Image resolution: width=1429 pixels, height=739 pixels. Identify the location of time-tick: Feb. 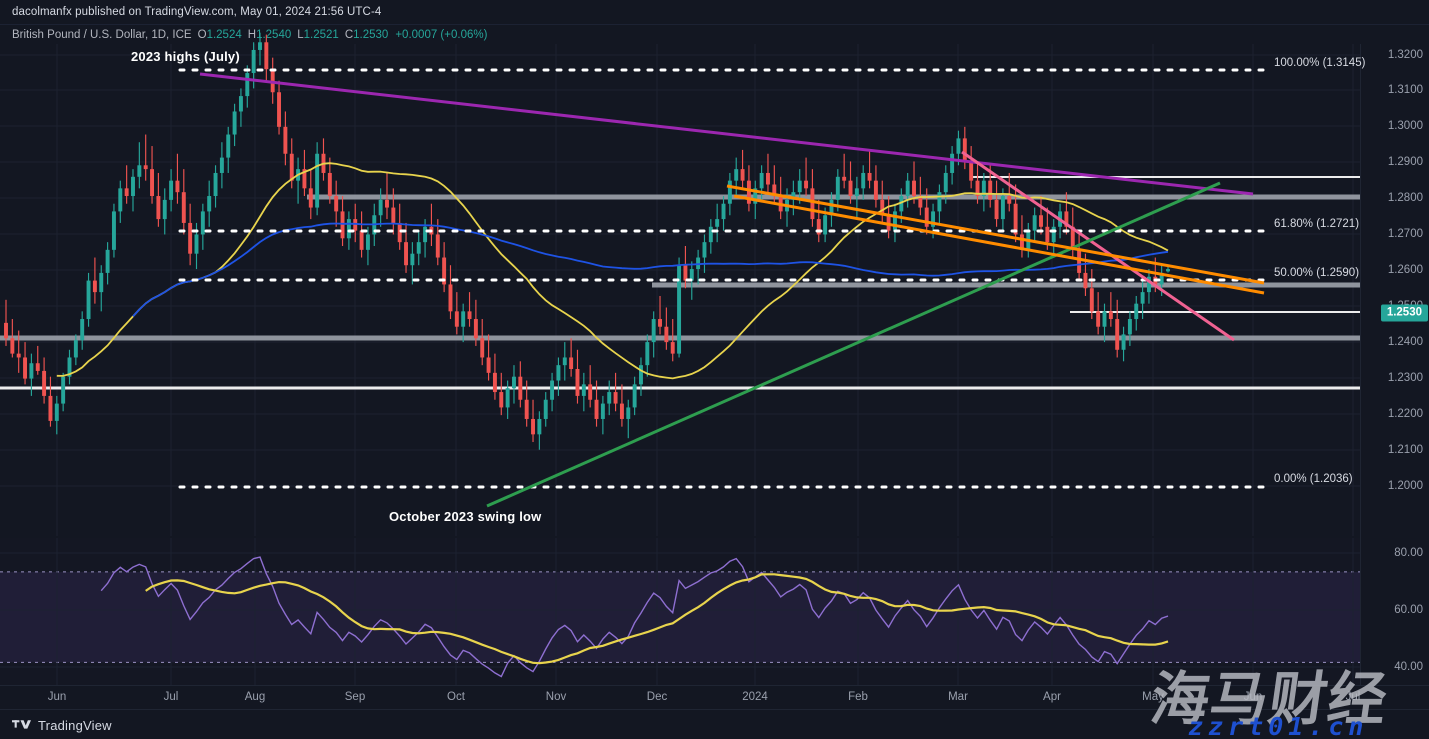
(858, 697).